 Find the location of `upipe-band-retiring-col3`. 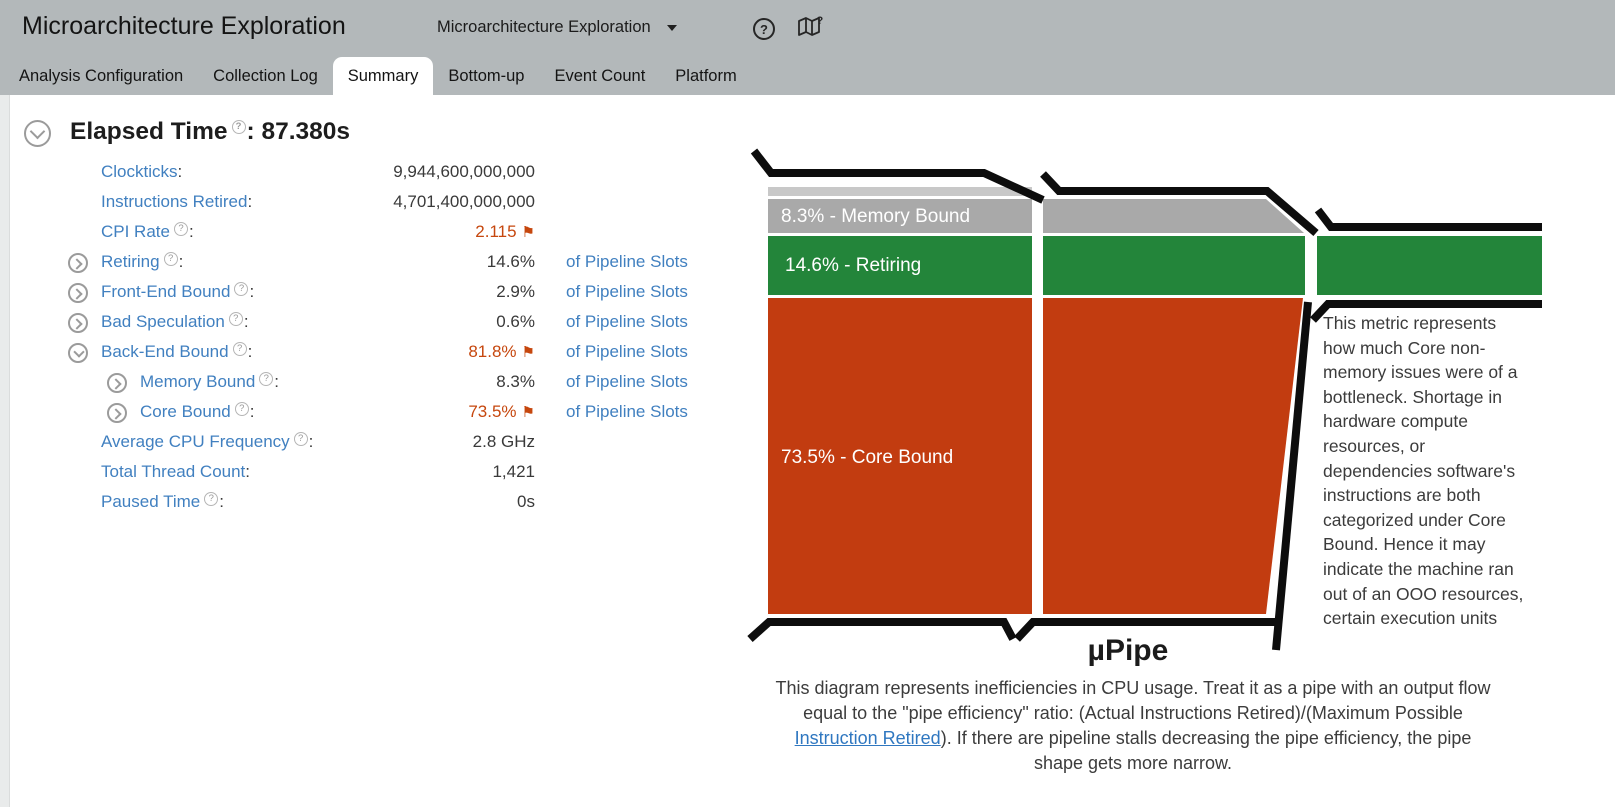

upipe-band-retiring-col3 is located at coordinates (1429, 265).